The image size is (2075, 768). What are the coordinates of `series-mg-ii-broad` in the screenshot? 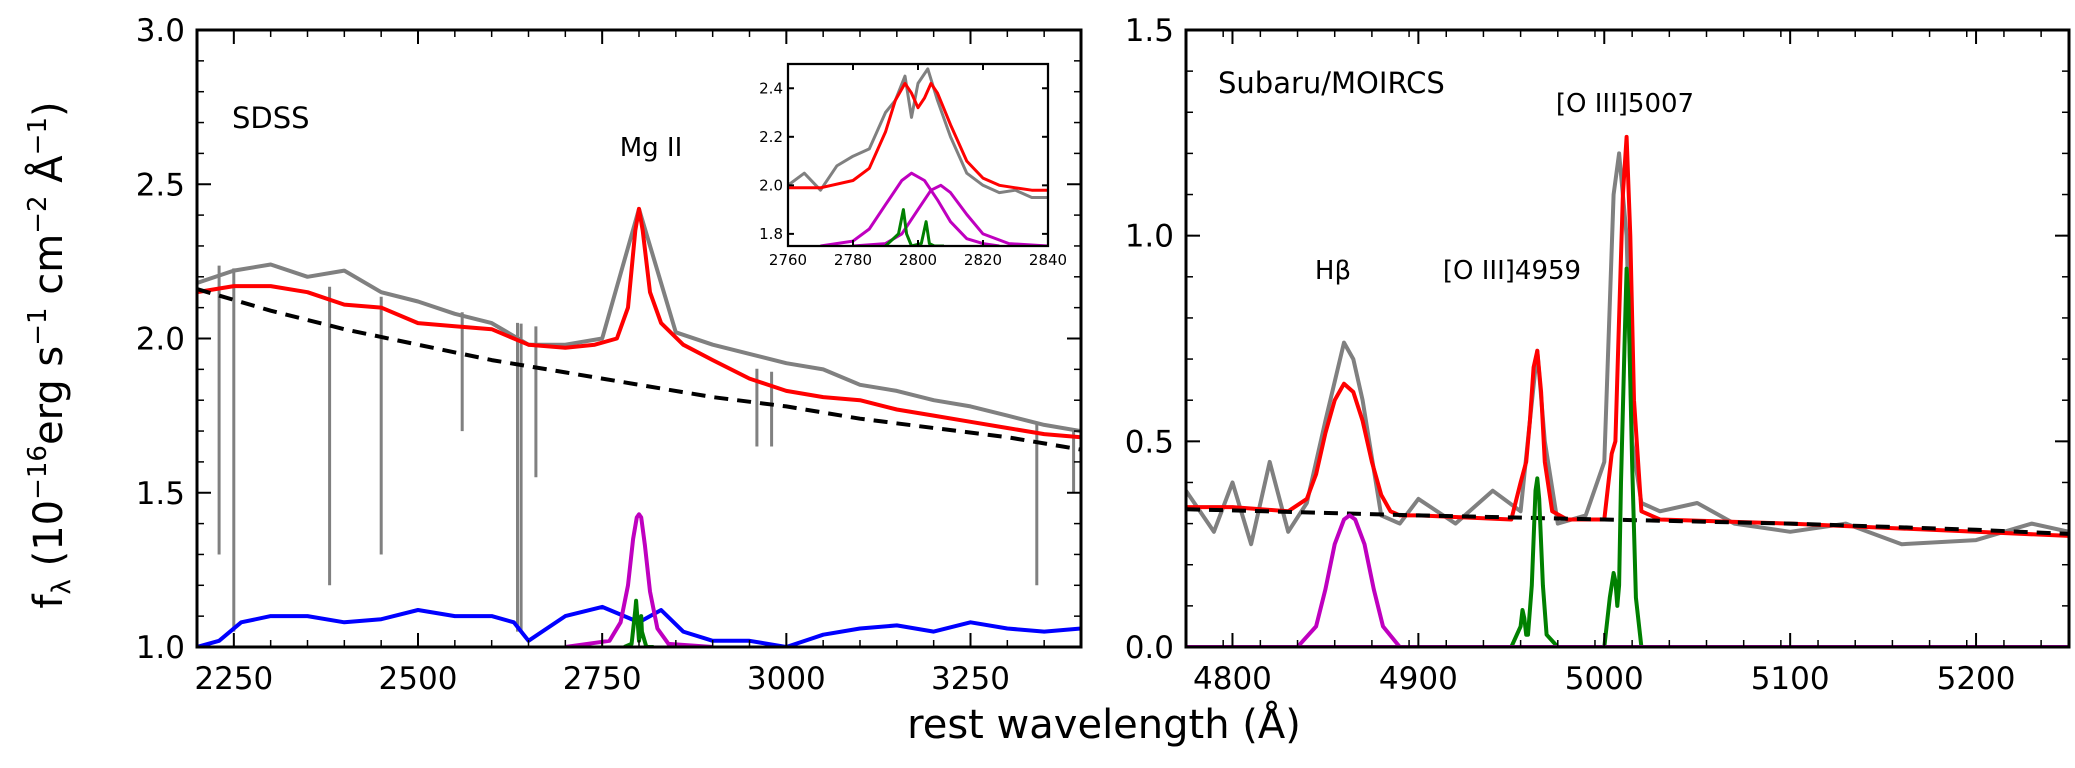 It's located at (639, 579).